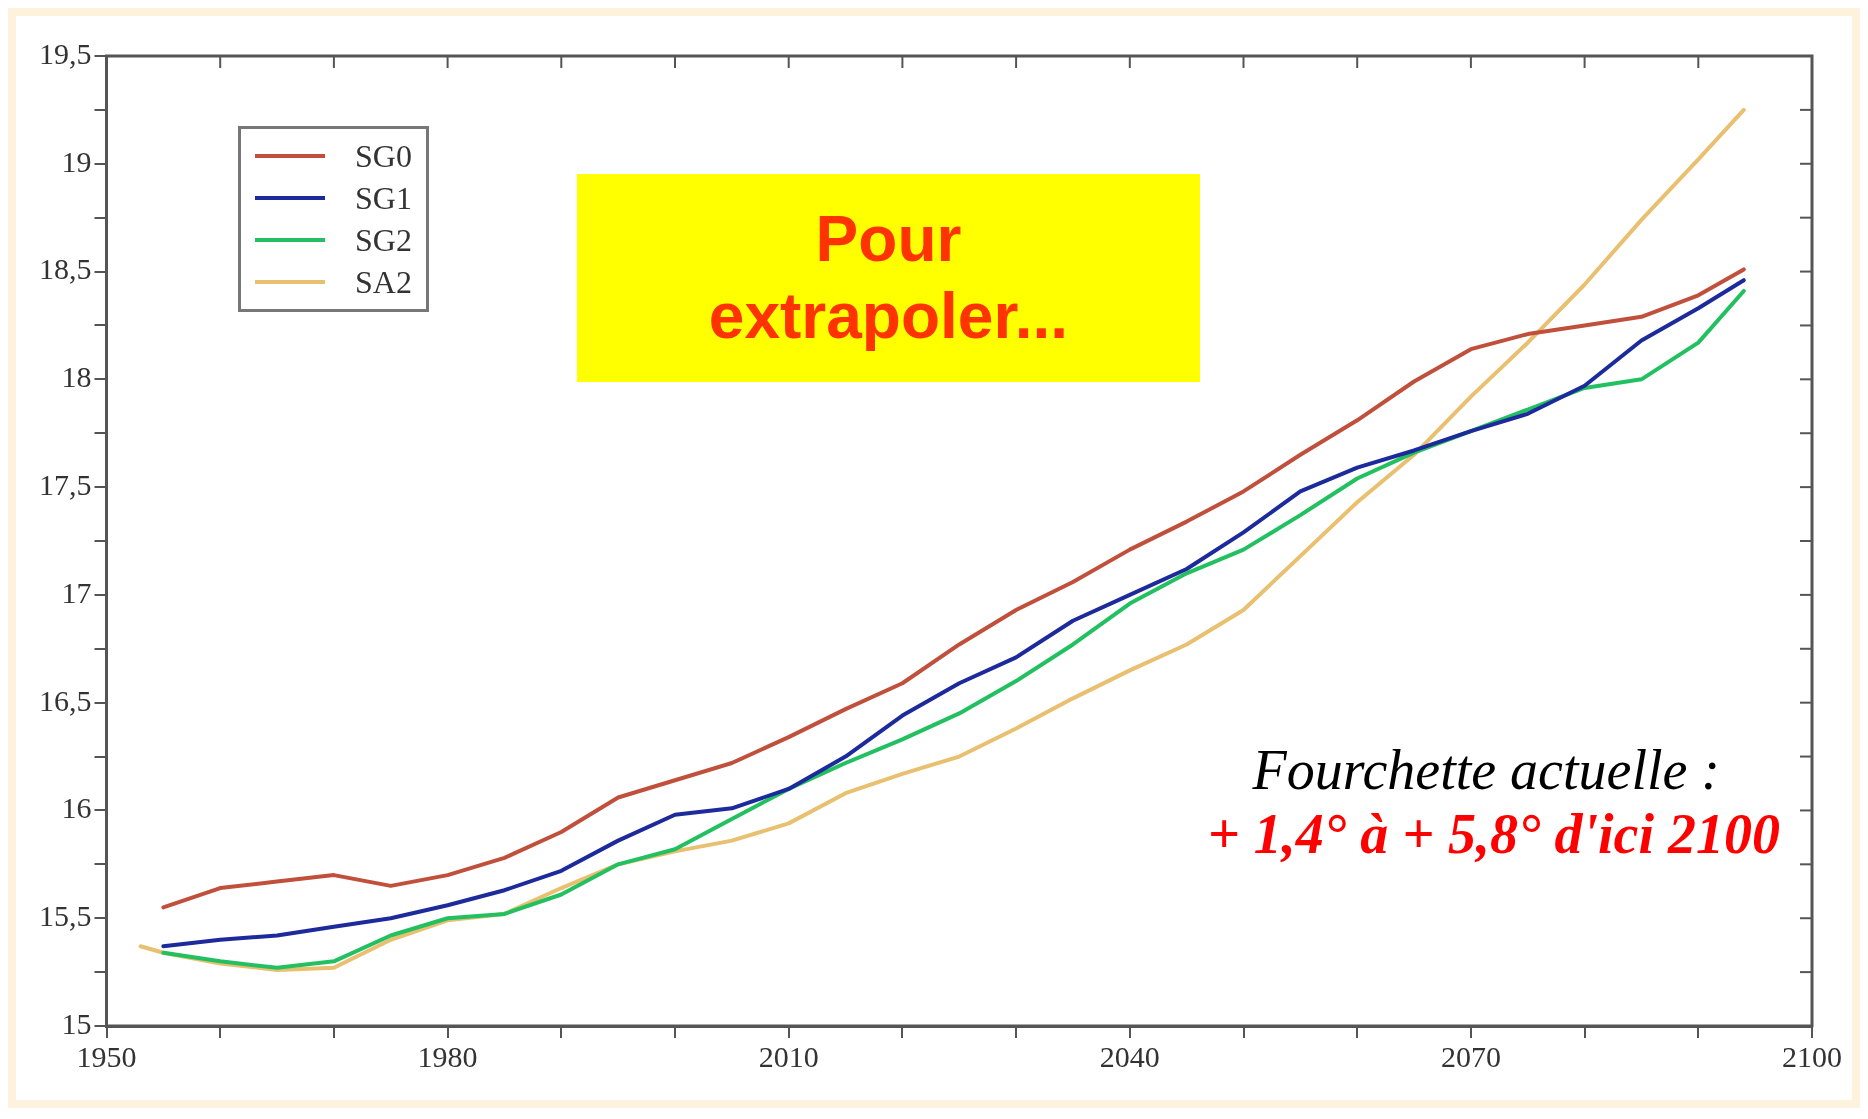 The image size is (1868, 1119). I want to click on x-tick-label: 2040, so click(1129, 1056).